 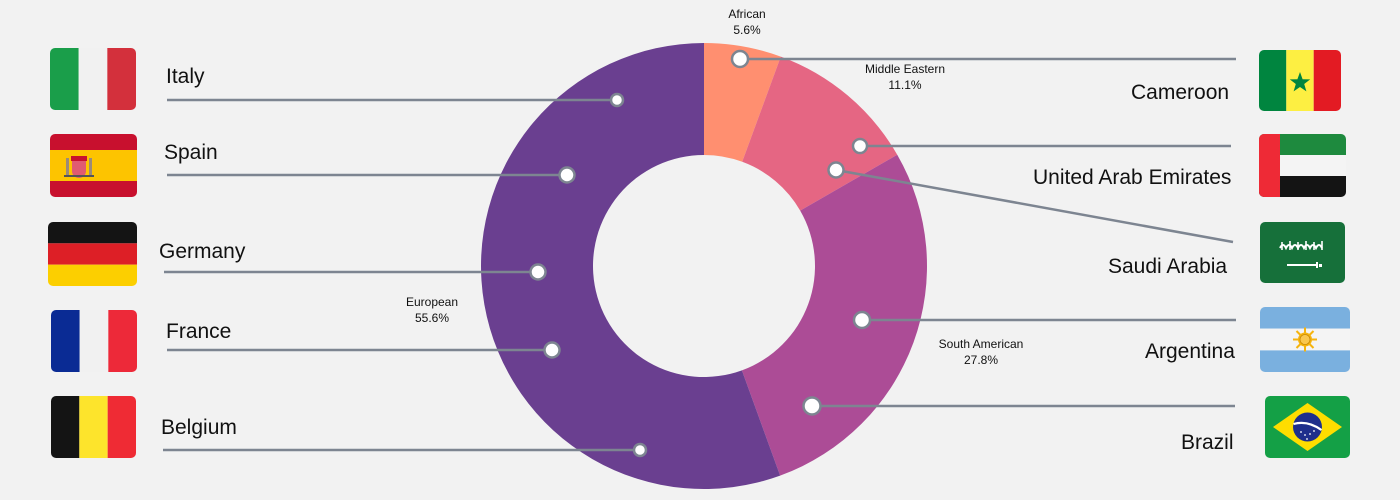 I want to click on italy-flag-icon, so click(x=93, y=79).